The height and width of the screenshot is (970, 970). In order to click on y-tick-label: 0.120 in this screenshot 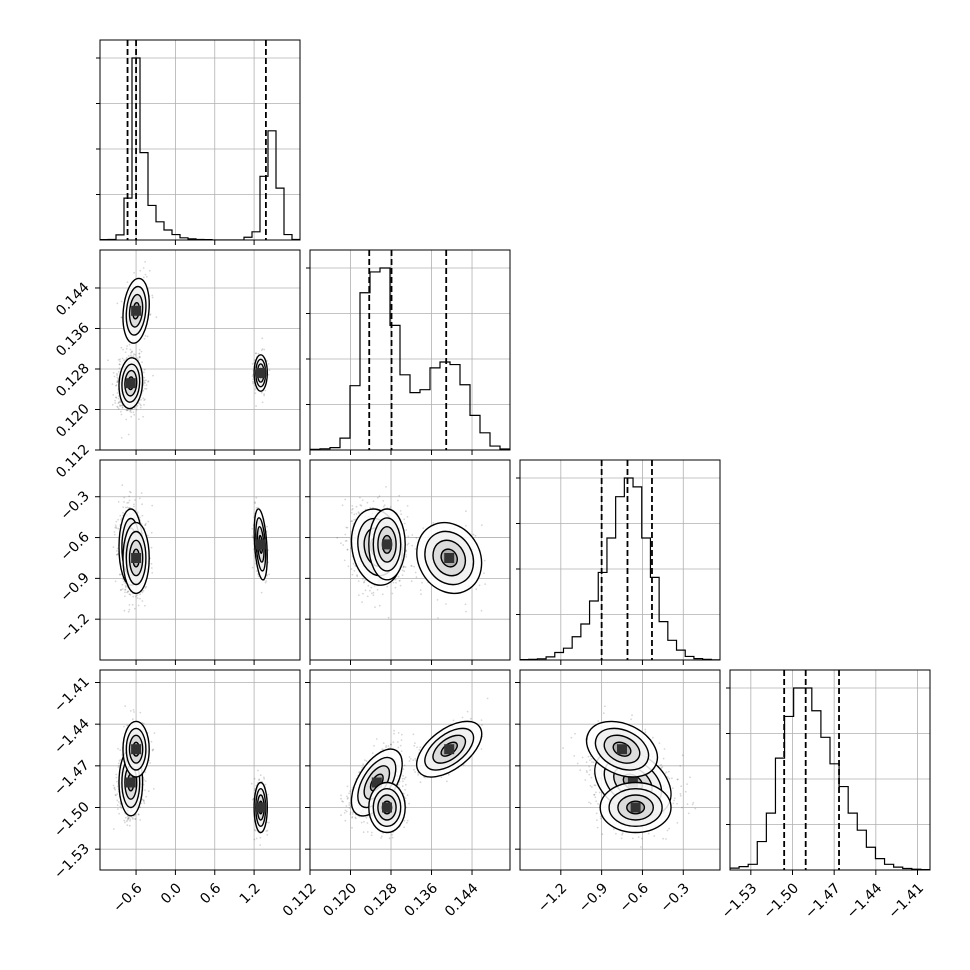, I will do `click(73, 421)`.